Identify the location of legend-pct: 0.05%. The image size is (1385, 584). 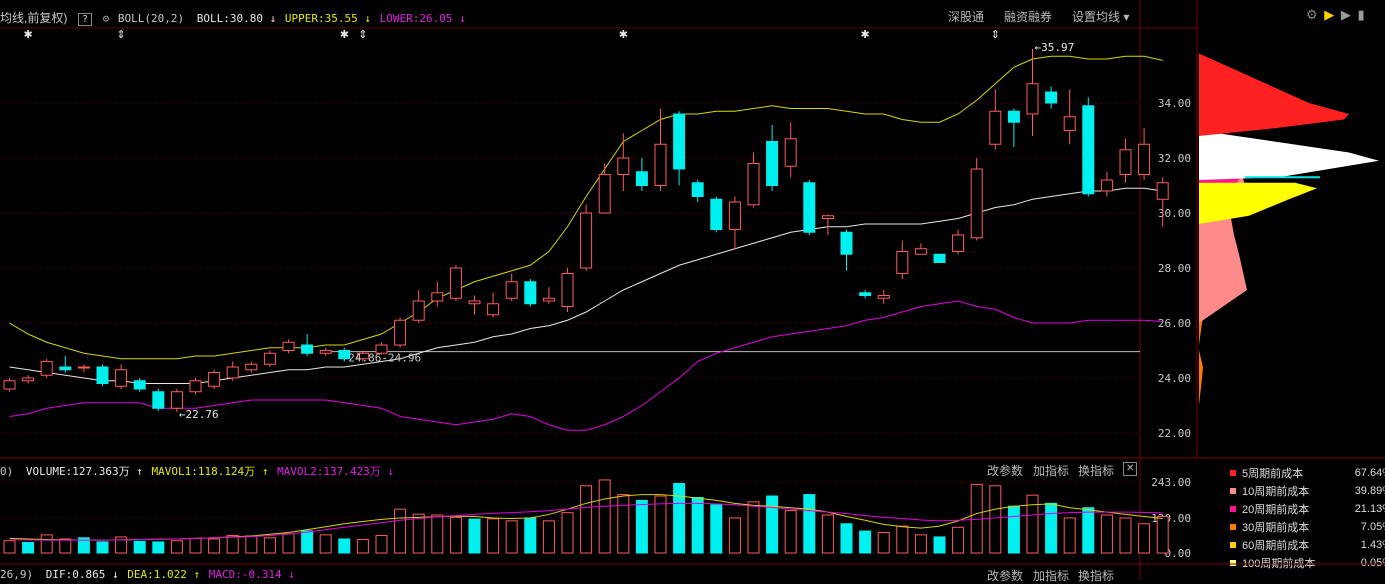
(1372, 563).